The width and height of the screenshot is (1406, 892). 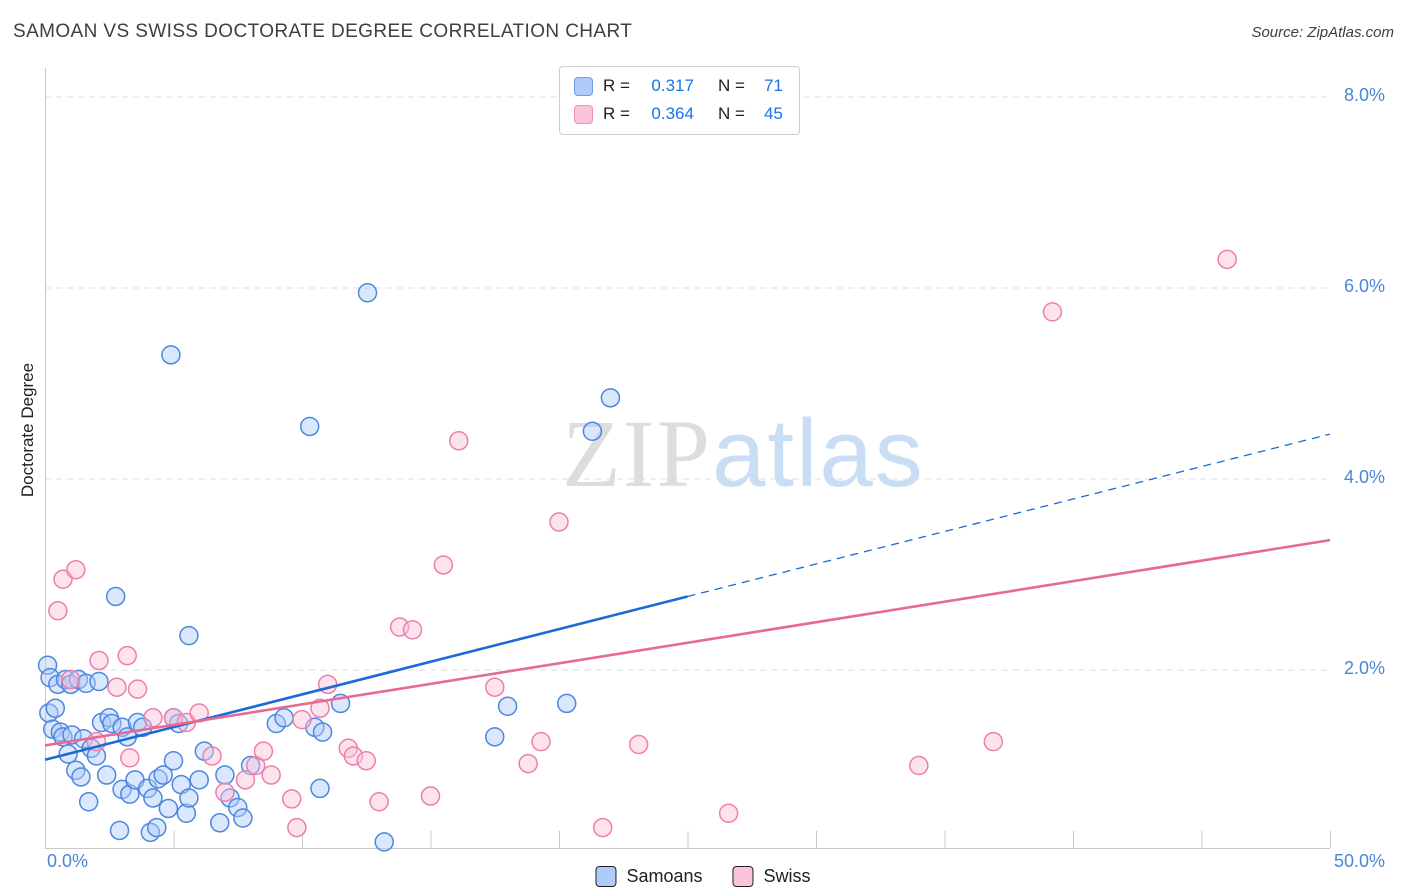 I want to click on y-axis-title: Doctorate Degree, so click(x=27, y=430).